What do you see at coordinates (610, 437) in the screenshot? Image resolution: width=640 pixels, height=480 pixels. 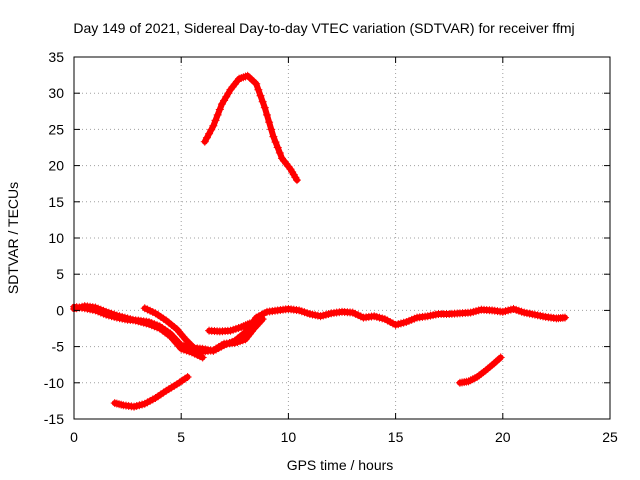 I see `x-tick-label: 25` at bounding box center [610, 437].